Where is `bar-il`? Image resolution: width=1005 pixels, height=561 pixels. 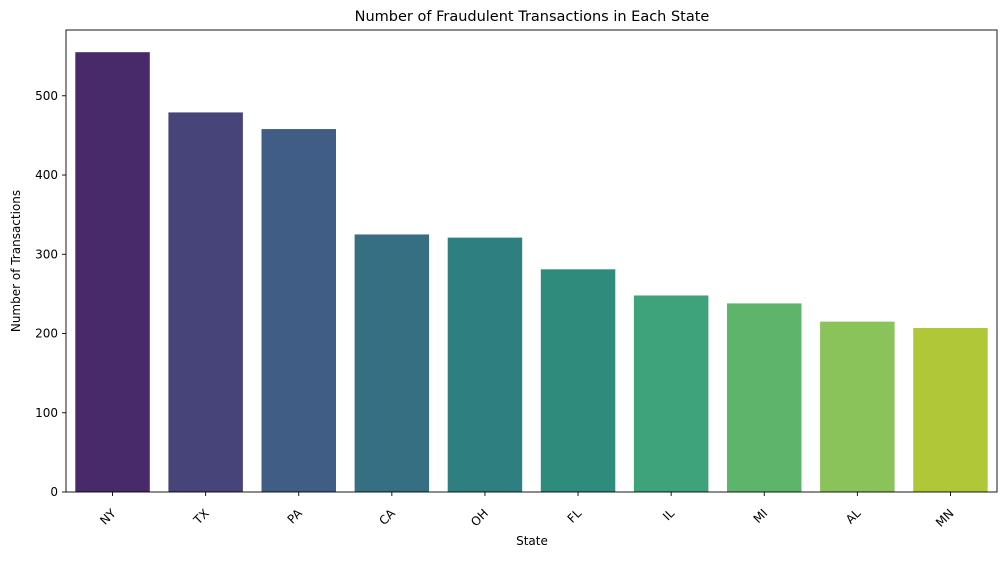
bar-il is located at coordinates (671, 393).